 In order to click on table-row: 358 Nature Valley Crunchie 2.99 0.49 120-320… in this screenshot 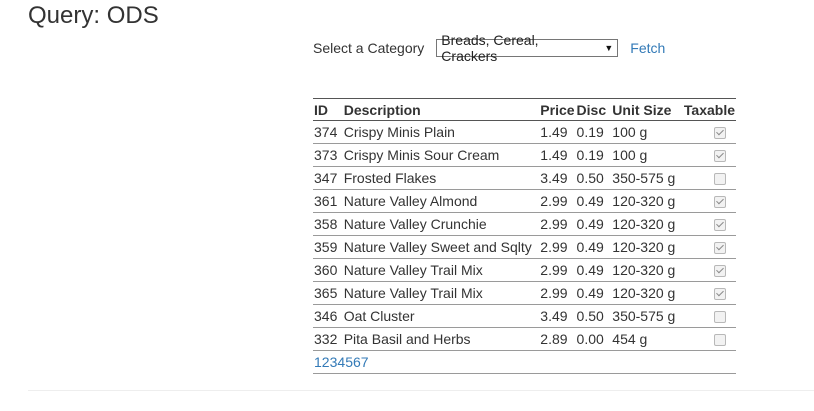, I will do `click(524, 224)`.